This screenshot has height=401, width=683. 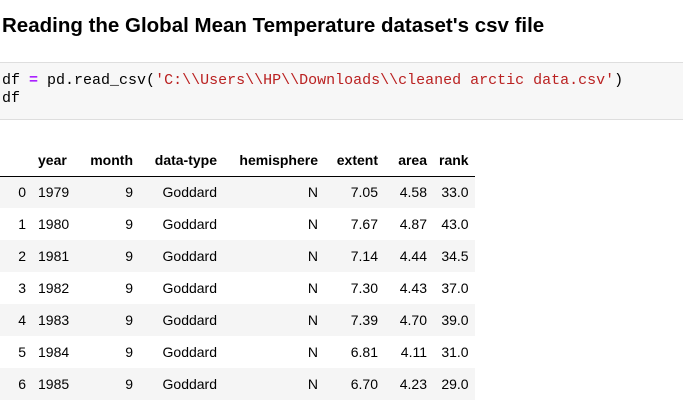 I want to click on cell-year: 1980, so click(x=54, y=224).